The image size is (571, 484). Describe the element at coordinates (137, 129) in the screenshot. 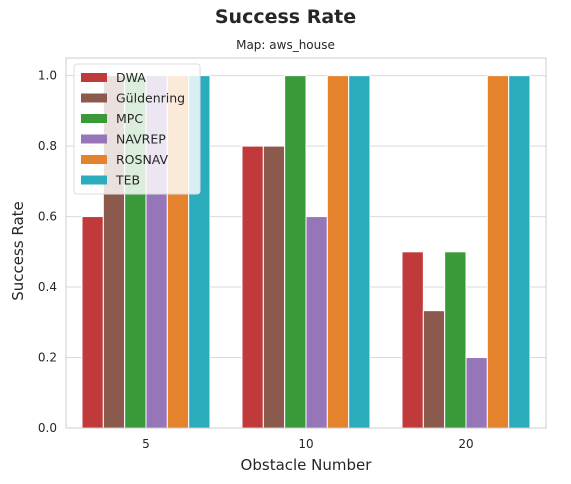

I see `legend: DWA Güldenring MPC NAVREP ROSNAV TEB` at that location.